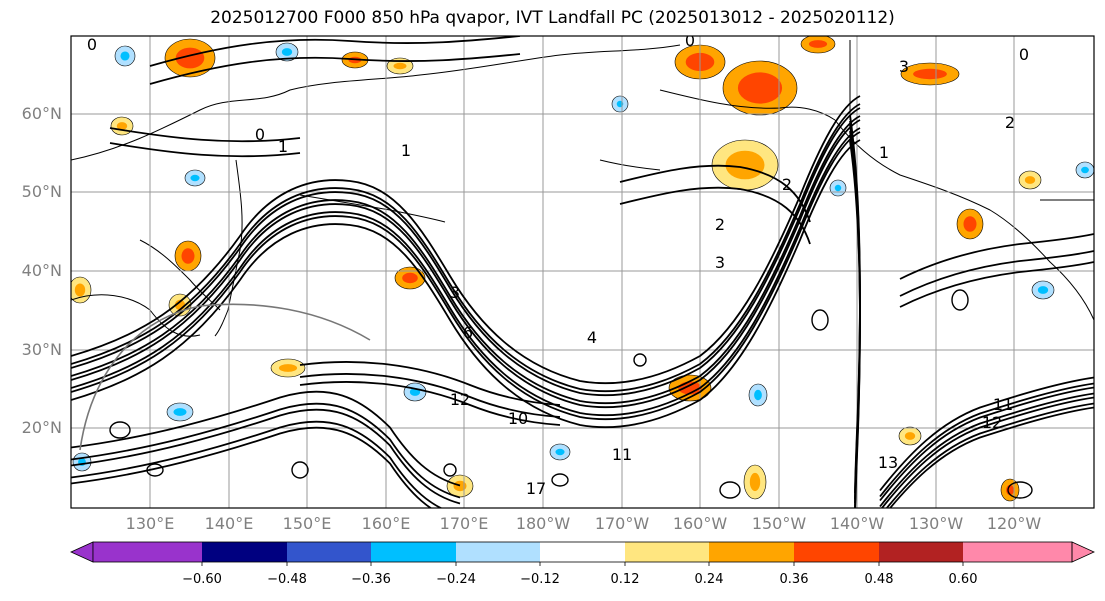 This screenshot has width=1105, height=601. What do you see at coordinates (1014, 523) in the screenshot?
I see `lon-label: 120°W` at bounding box center [1014, 523].